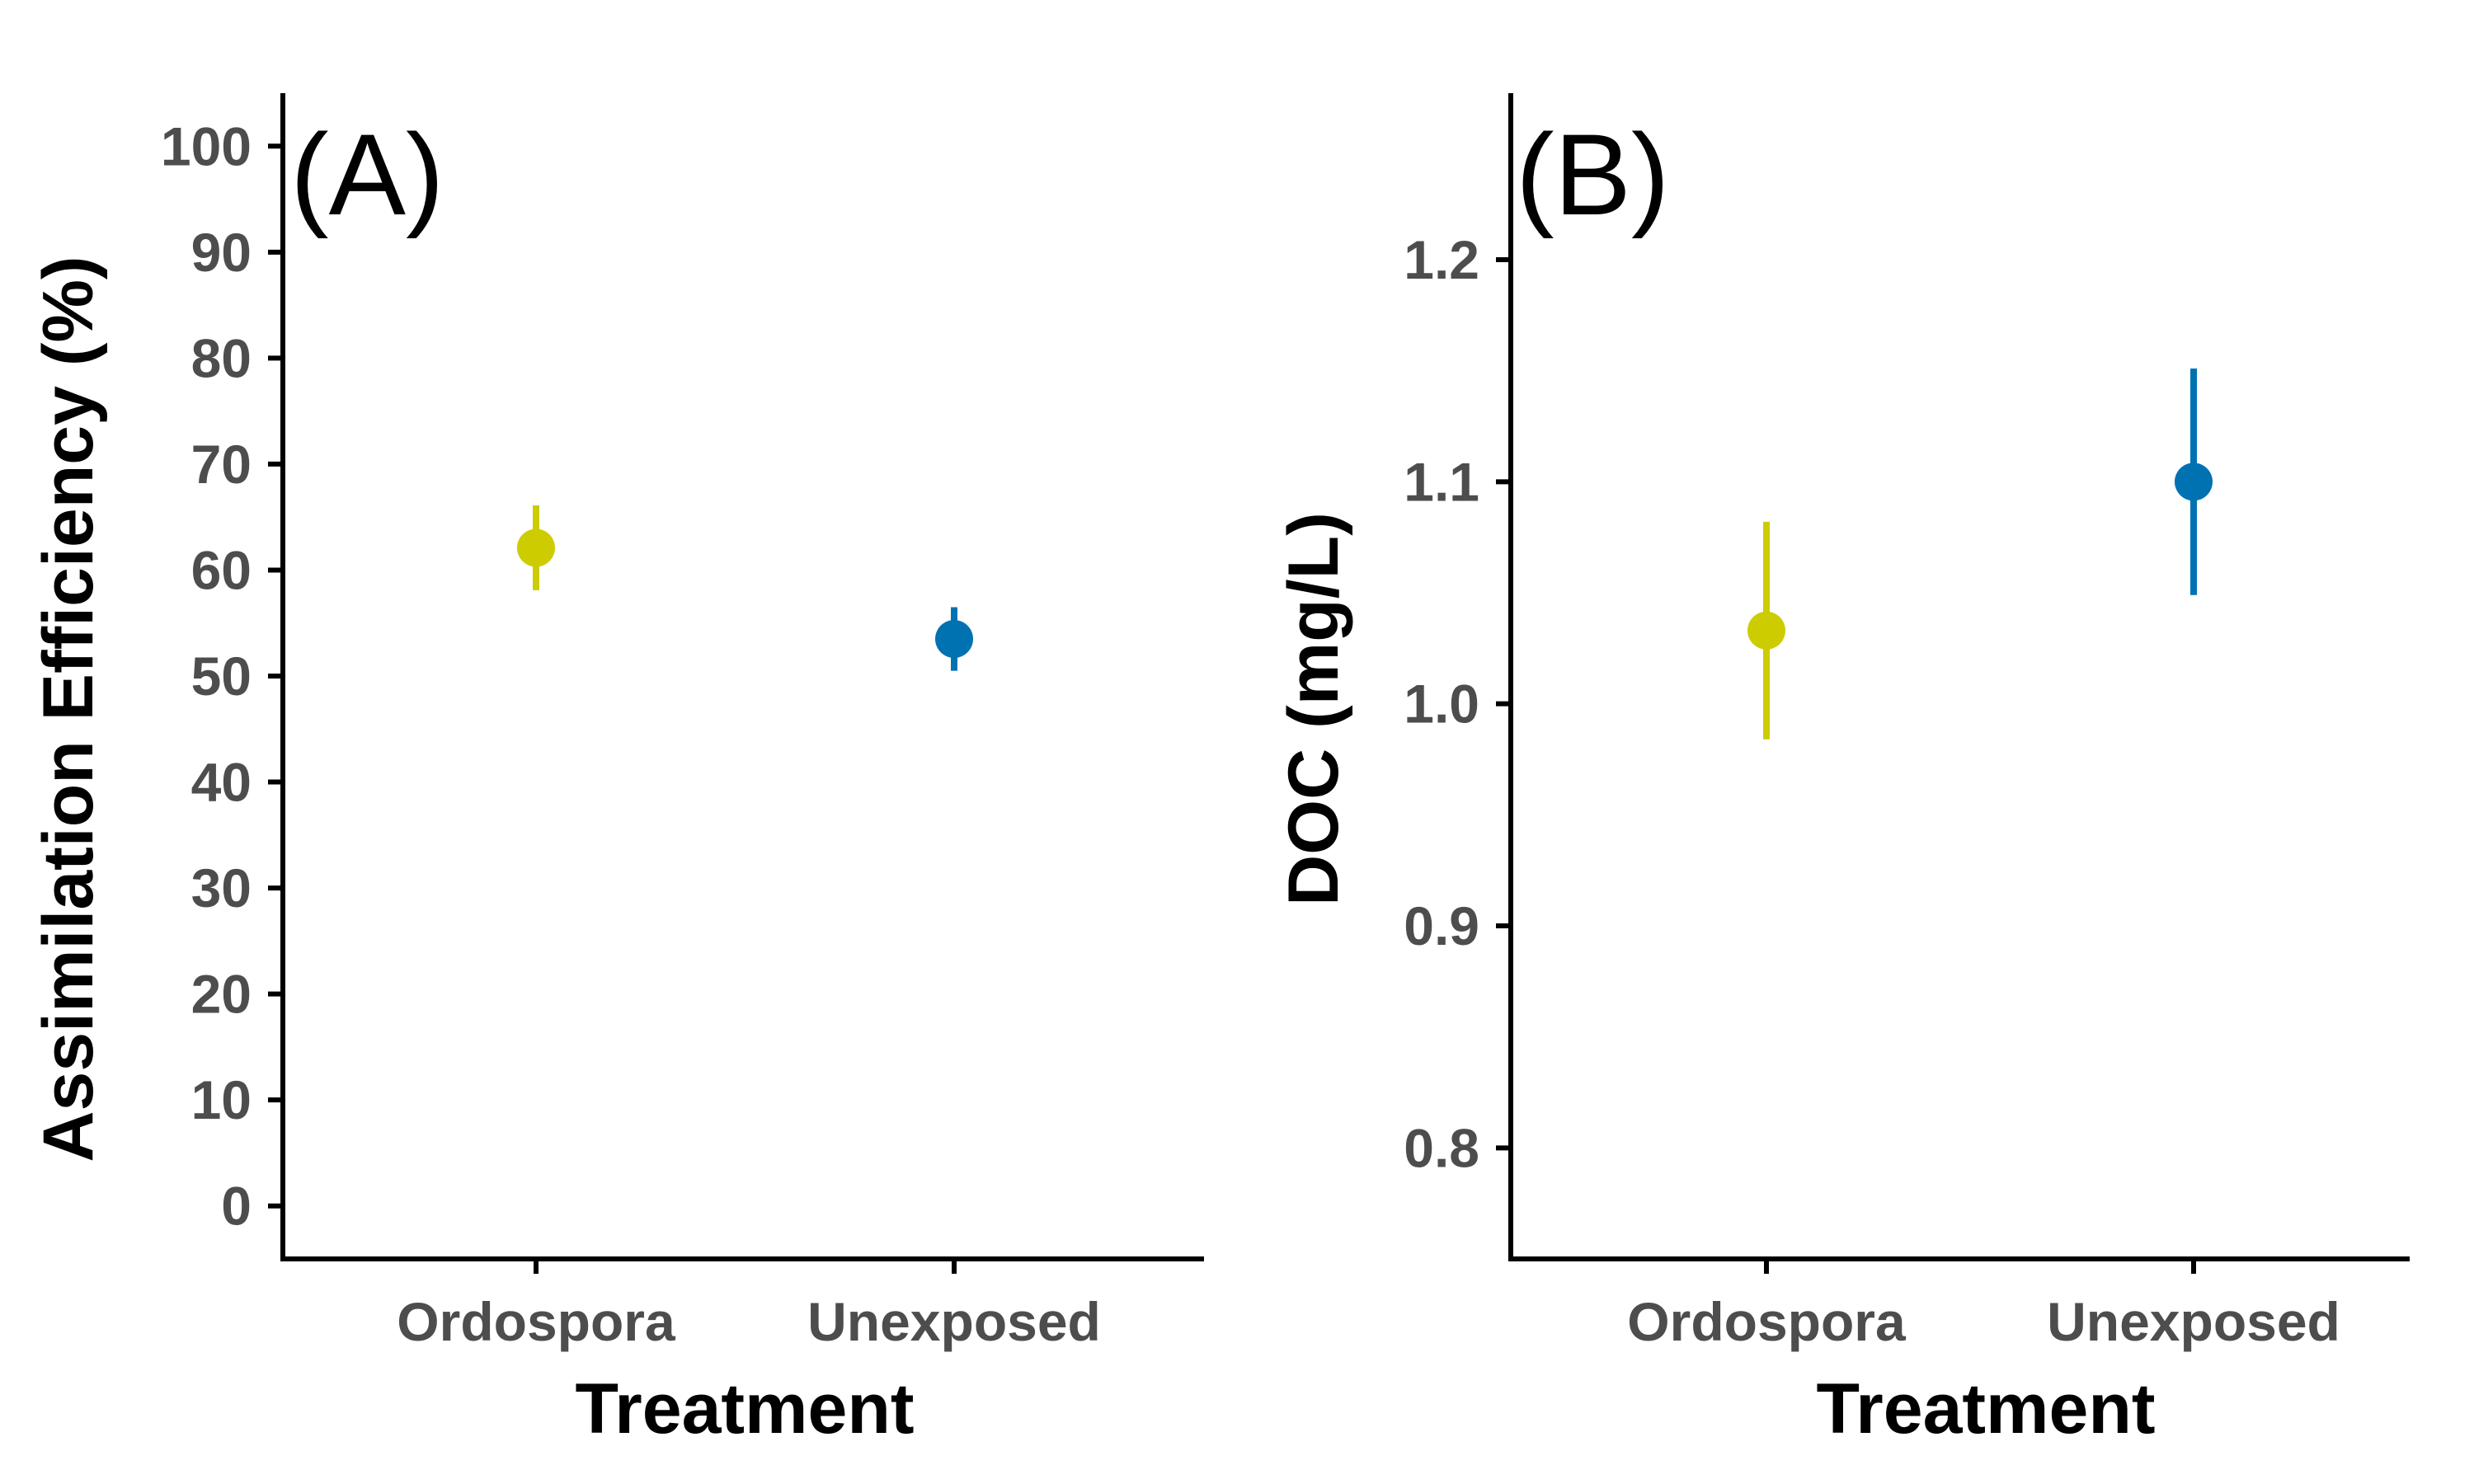 The width and height of the screenshot is (2474, 1484). Describe the element at coordinates (221, 464) in the screenshot. I see `y-tick-label: 70` at that location.